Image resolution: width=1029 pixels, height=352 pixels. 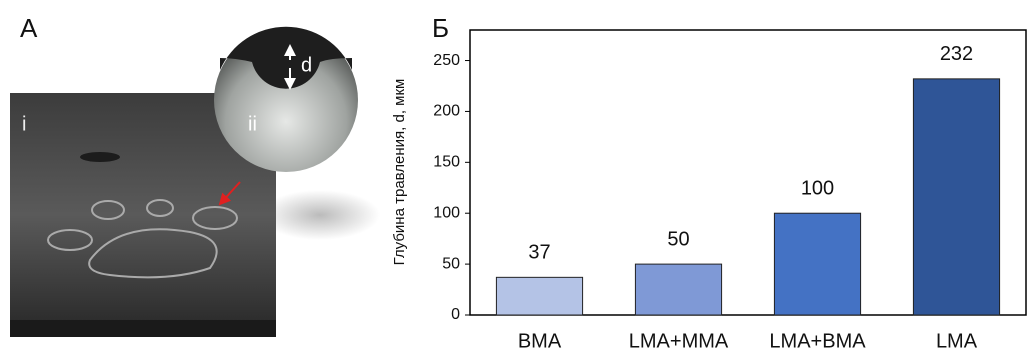 What do you see at coordinates (446, 111) in the screenshot?
I see `y-tick-label: 200` at bounding box center [446, 111].